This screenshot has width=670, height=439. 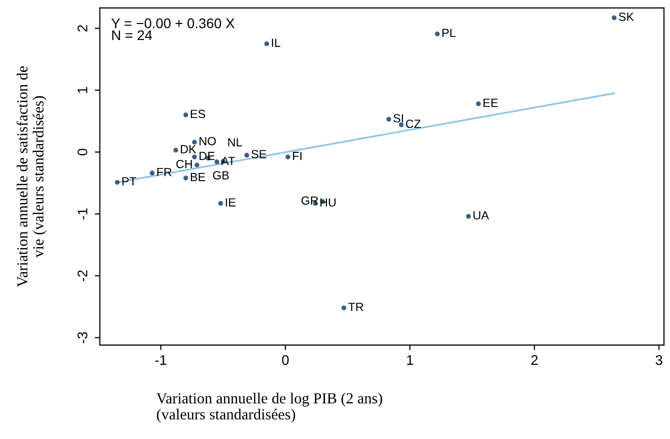 I want to click on annotation: TR, so click(x=356, y=306).